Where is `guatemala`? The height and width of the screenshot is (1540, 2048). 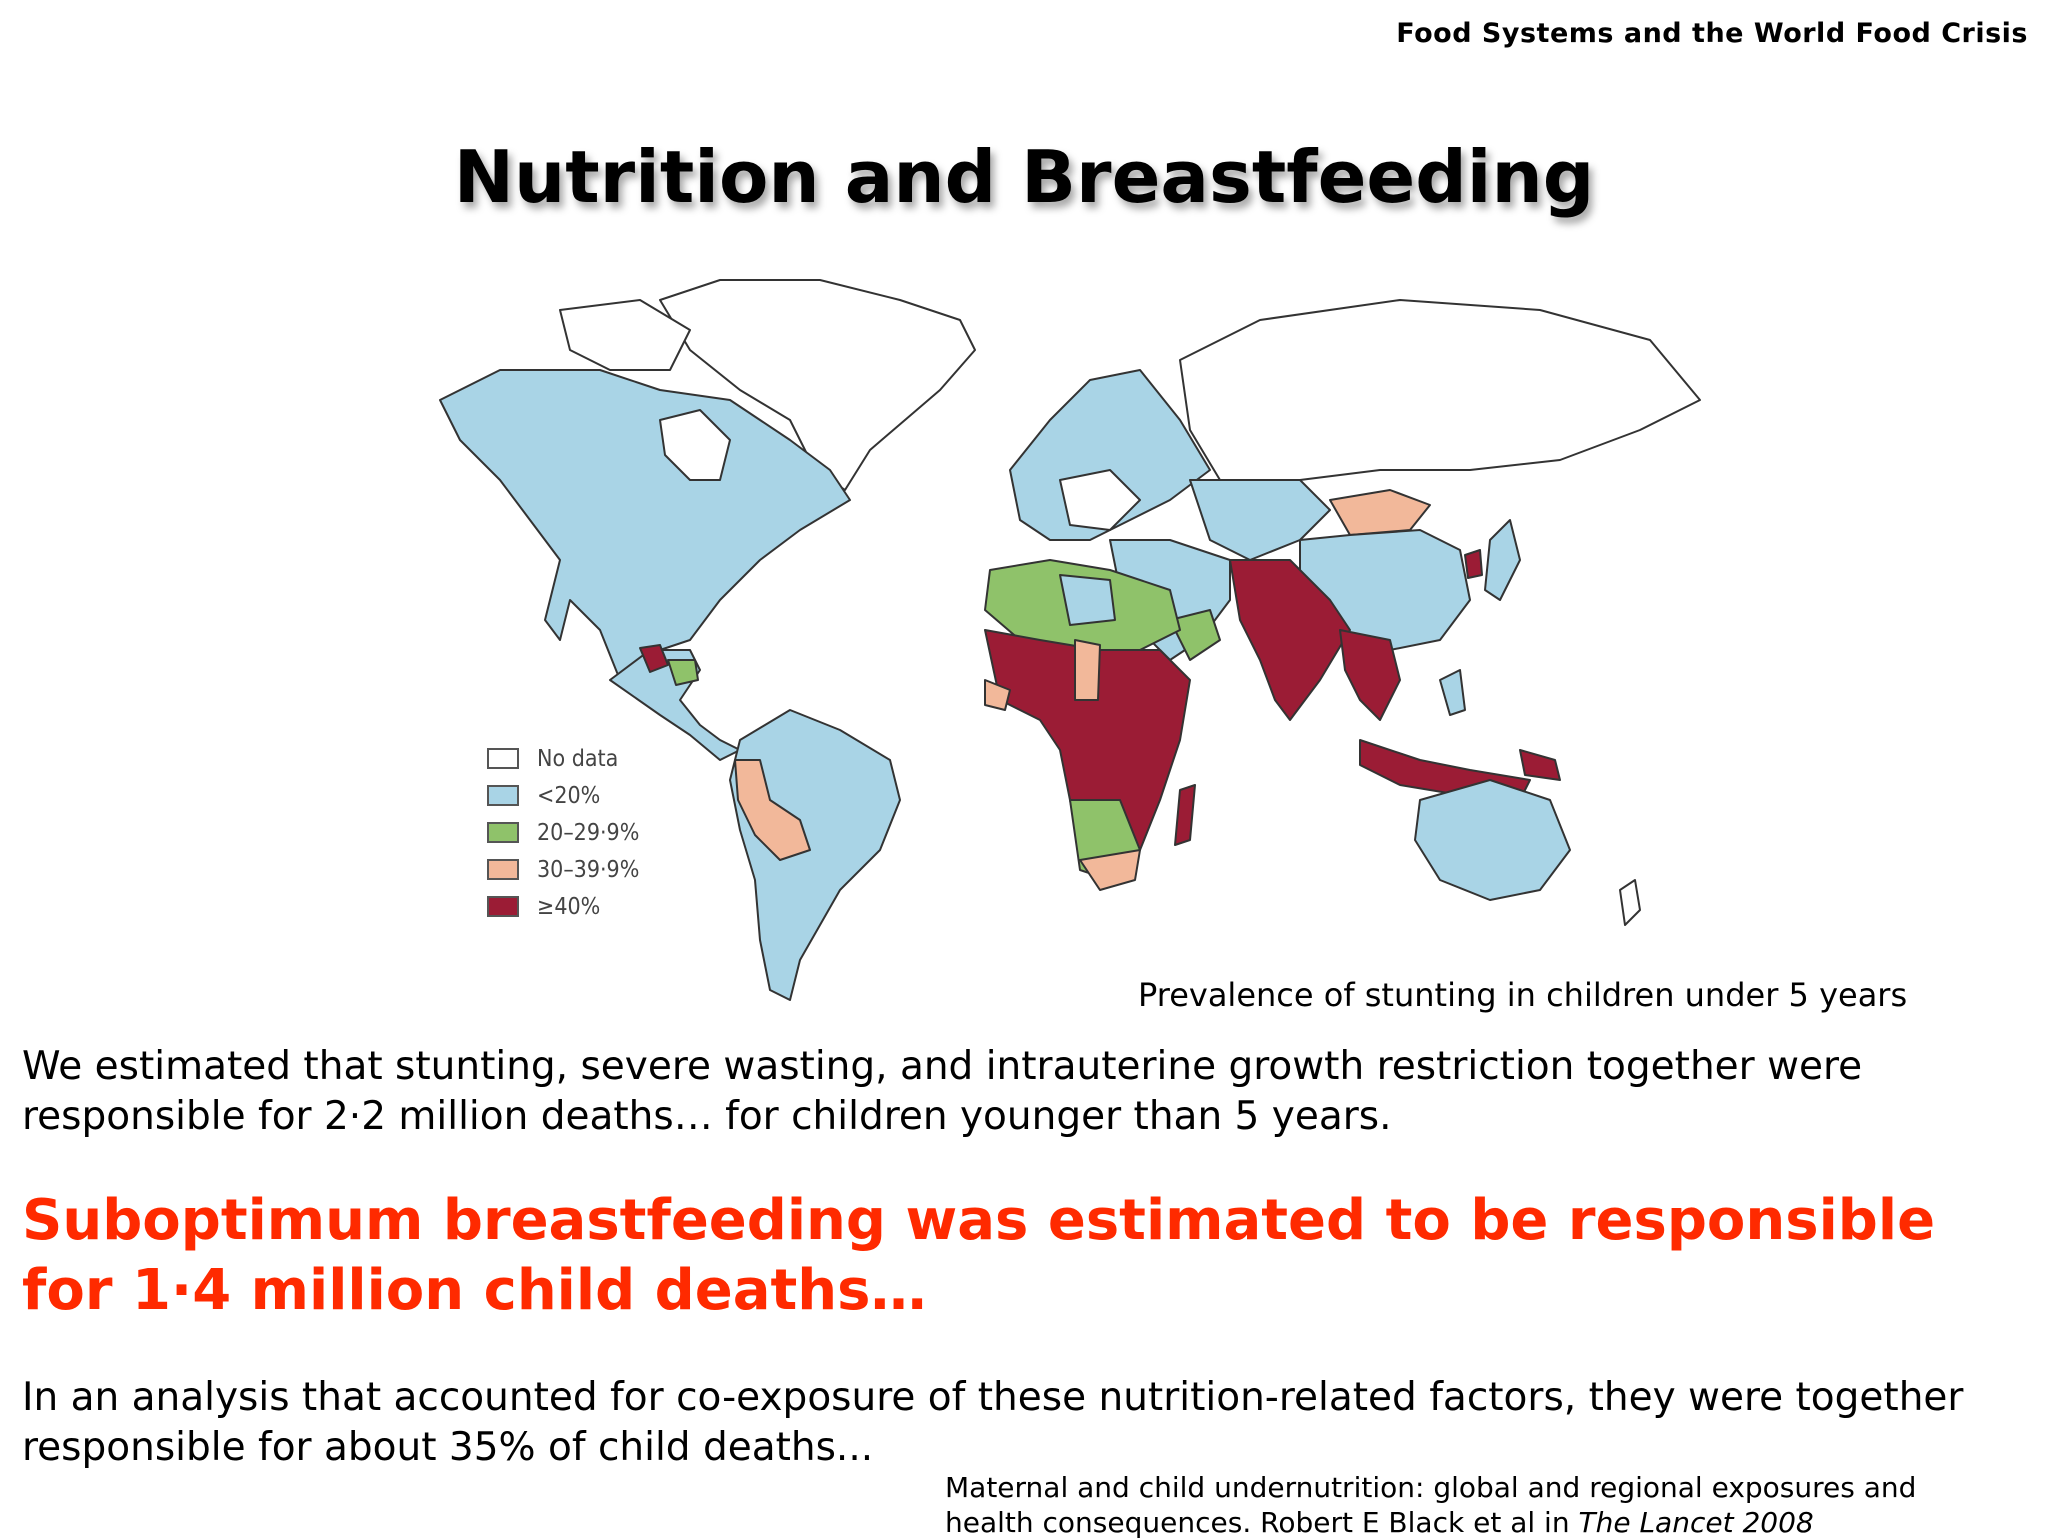
guatemala is located at coordinates (654, 658).